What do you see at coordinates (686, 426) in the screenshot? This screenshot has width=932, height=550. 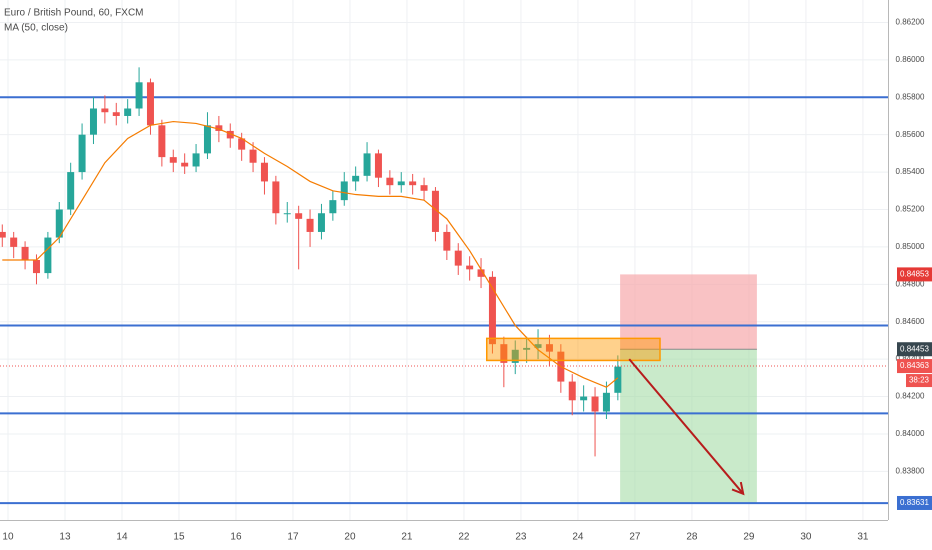 I see `arrow` at bounding box center [686, 426].